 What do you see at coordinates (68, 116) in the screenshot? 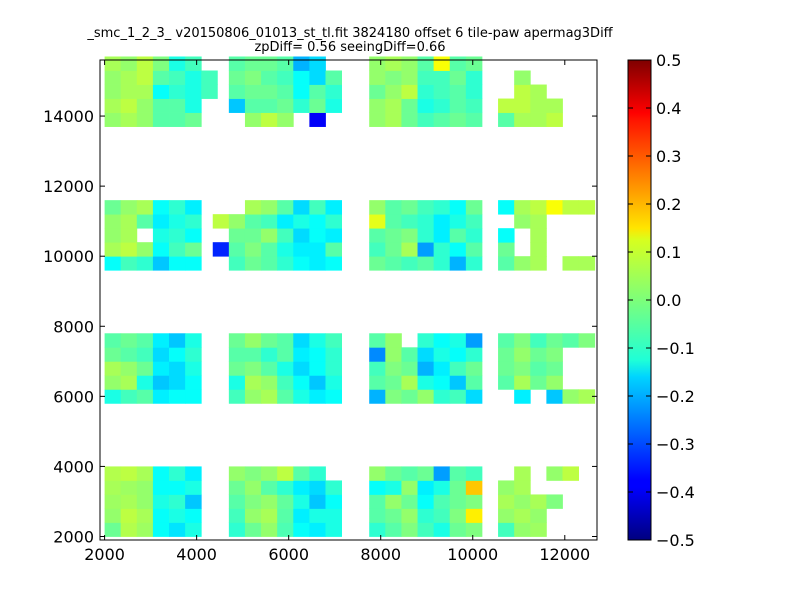
I see `y-tick-label: 14000` at bounding box center [68, 116].